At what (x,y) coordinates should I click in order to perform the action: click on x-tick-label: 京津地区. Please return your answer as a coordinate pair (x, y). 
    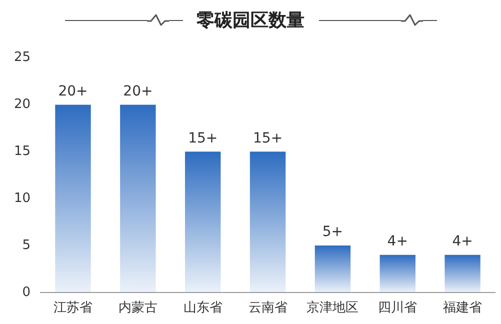
    Looking at the image, I should click on (332, 308).